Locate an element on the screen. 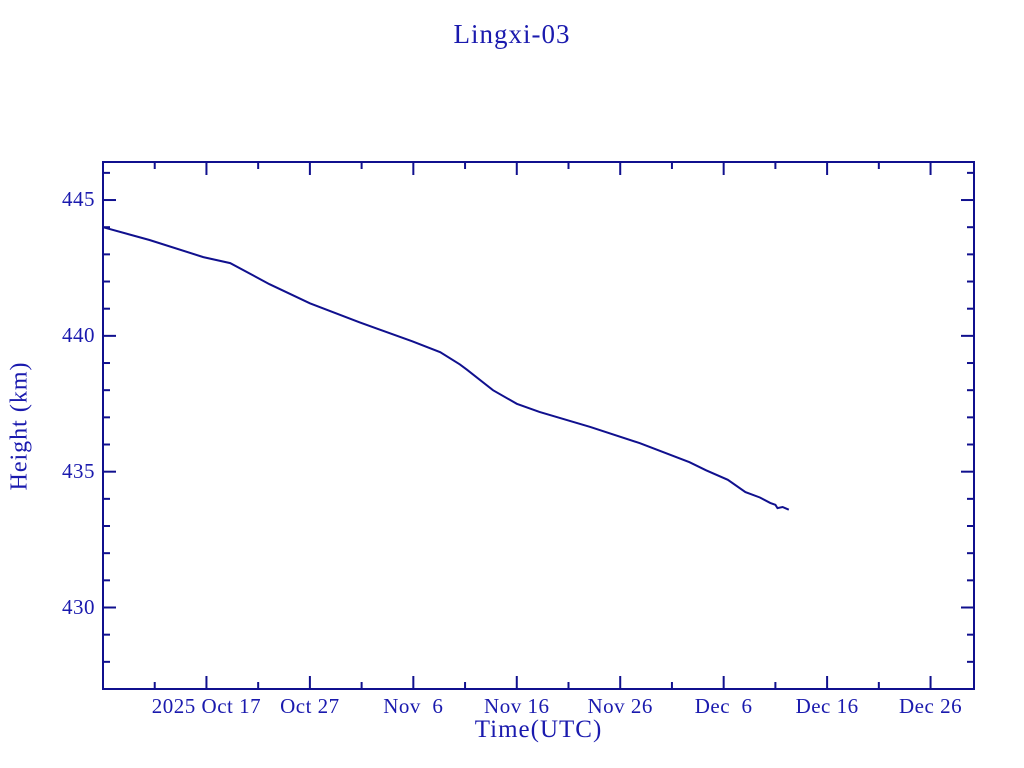  x-tick-label: Nov 16 is located at coordinates (517, 706).